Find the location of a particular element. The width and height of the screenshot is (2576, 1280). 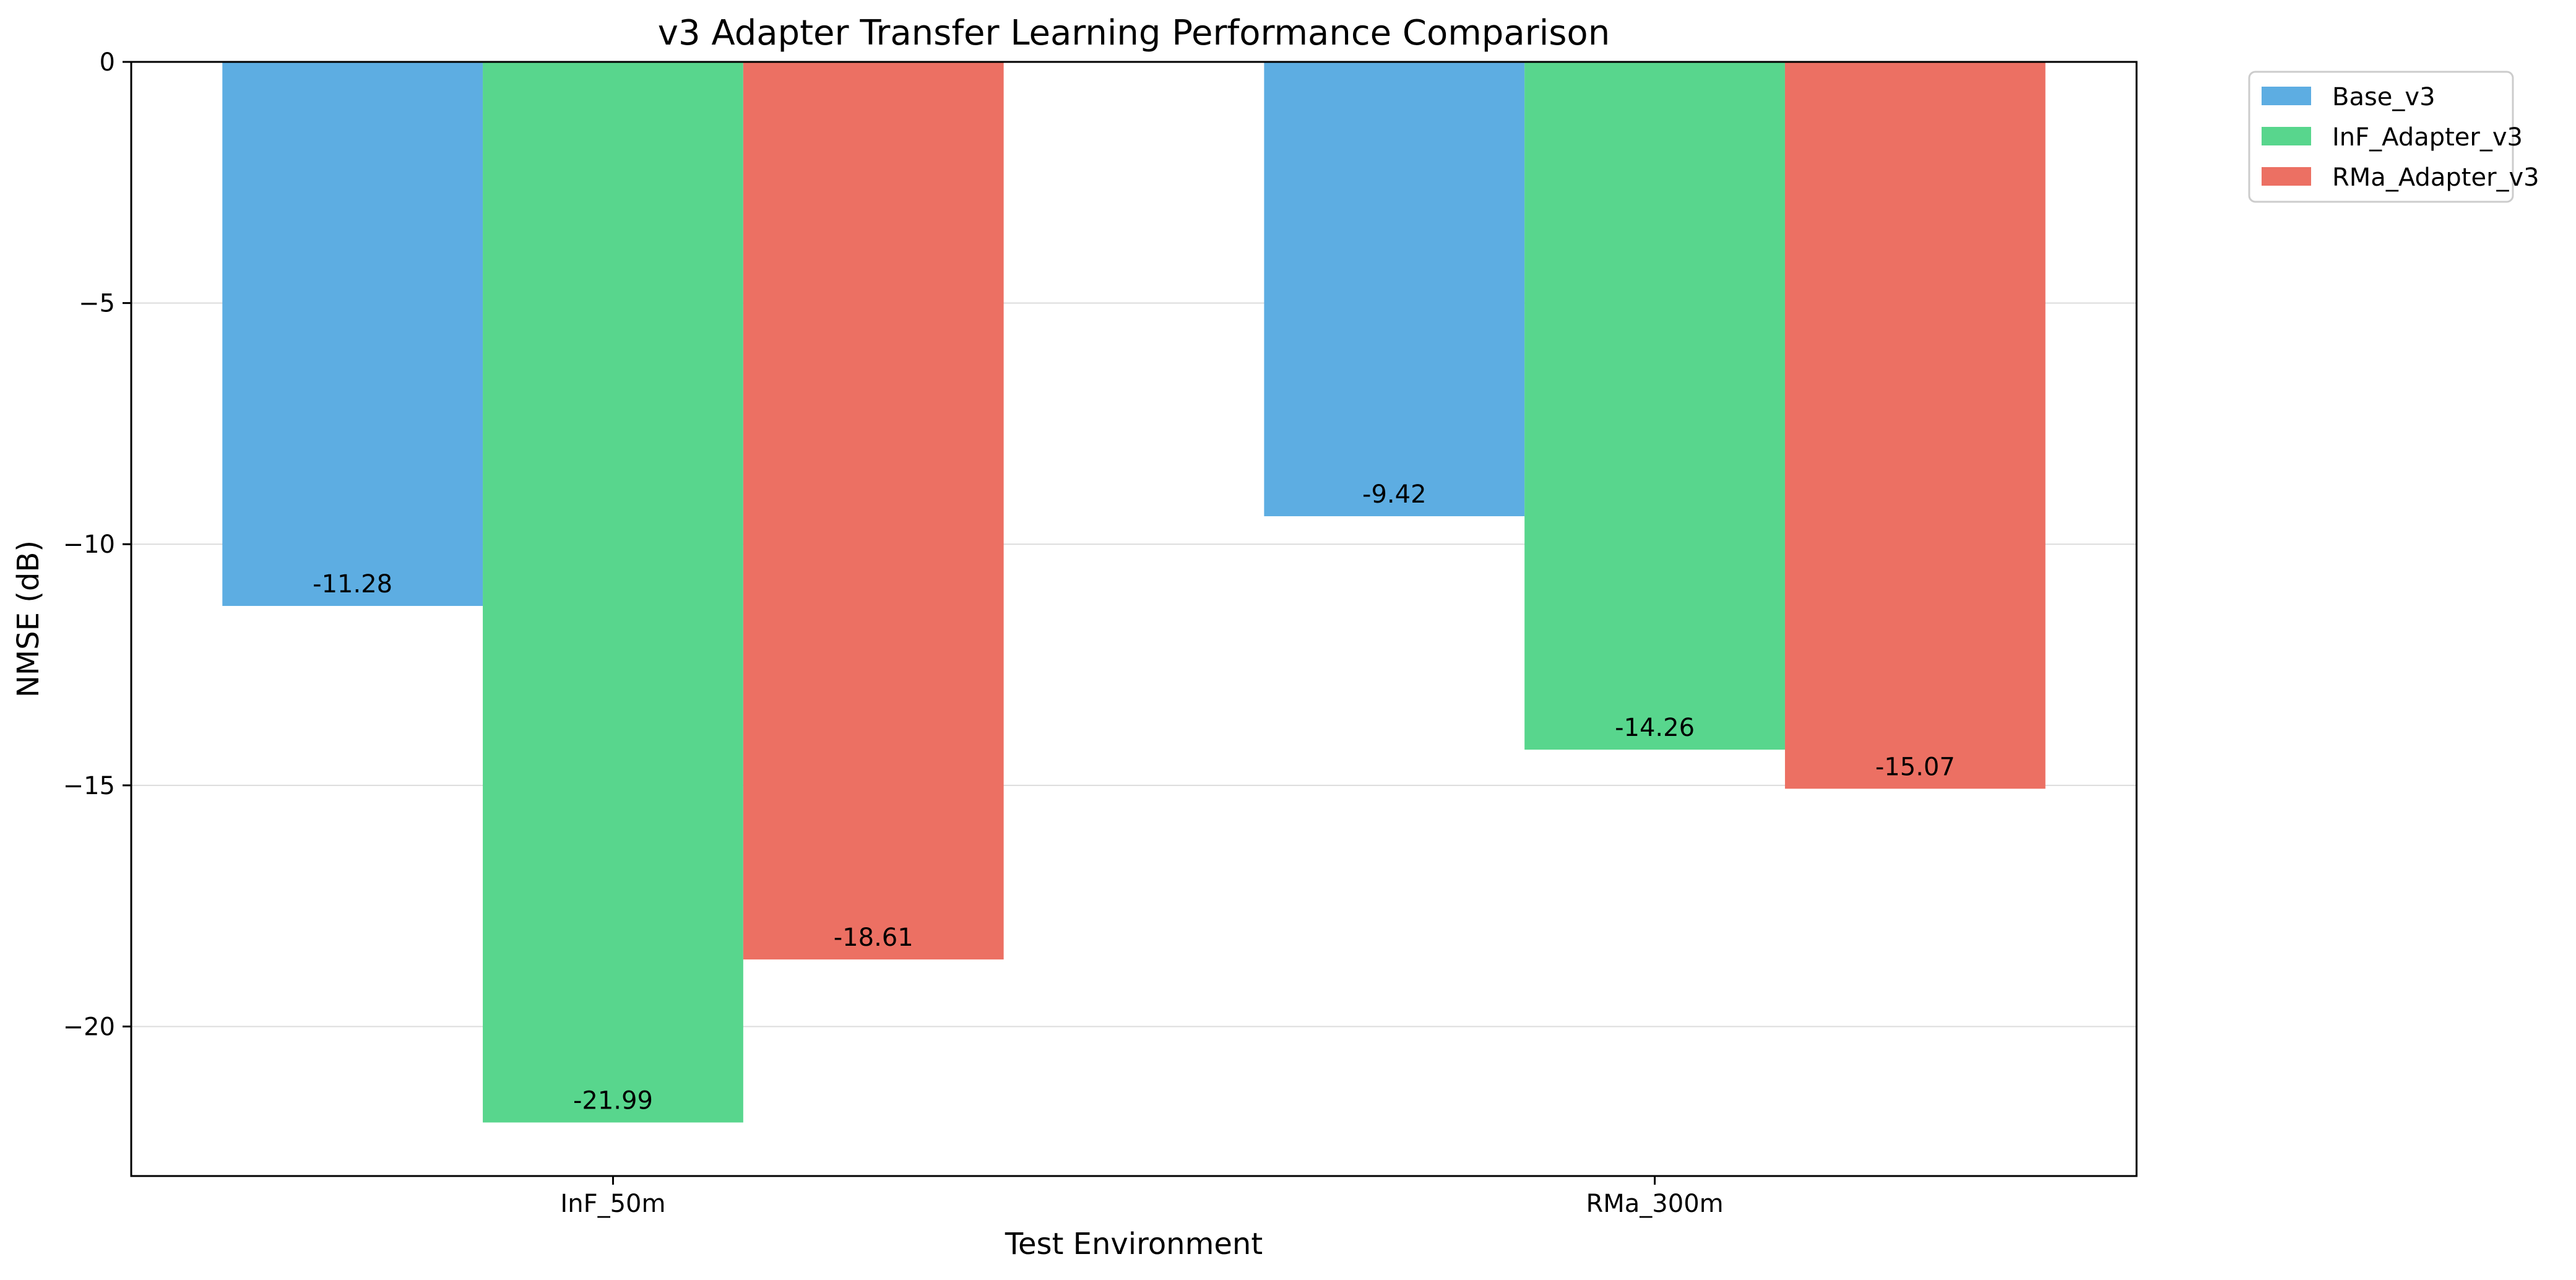

legend-label-base-v3: Base_v3 is located at coordinates (2384, 97).